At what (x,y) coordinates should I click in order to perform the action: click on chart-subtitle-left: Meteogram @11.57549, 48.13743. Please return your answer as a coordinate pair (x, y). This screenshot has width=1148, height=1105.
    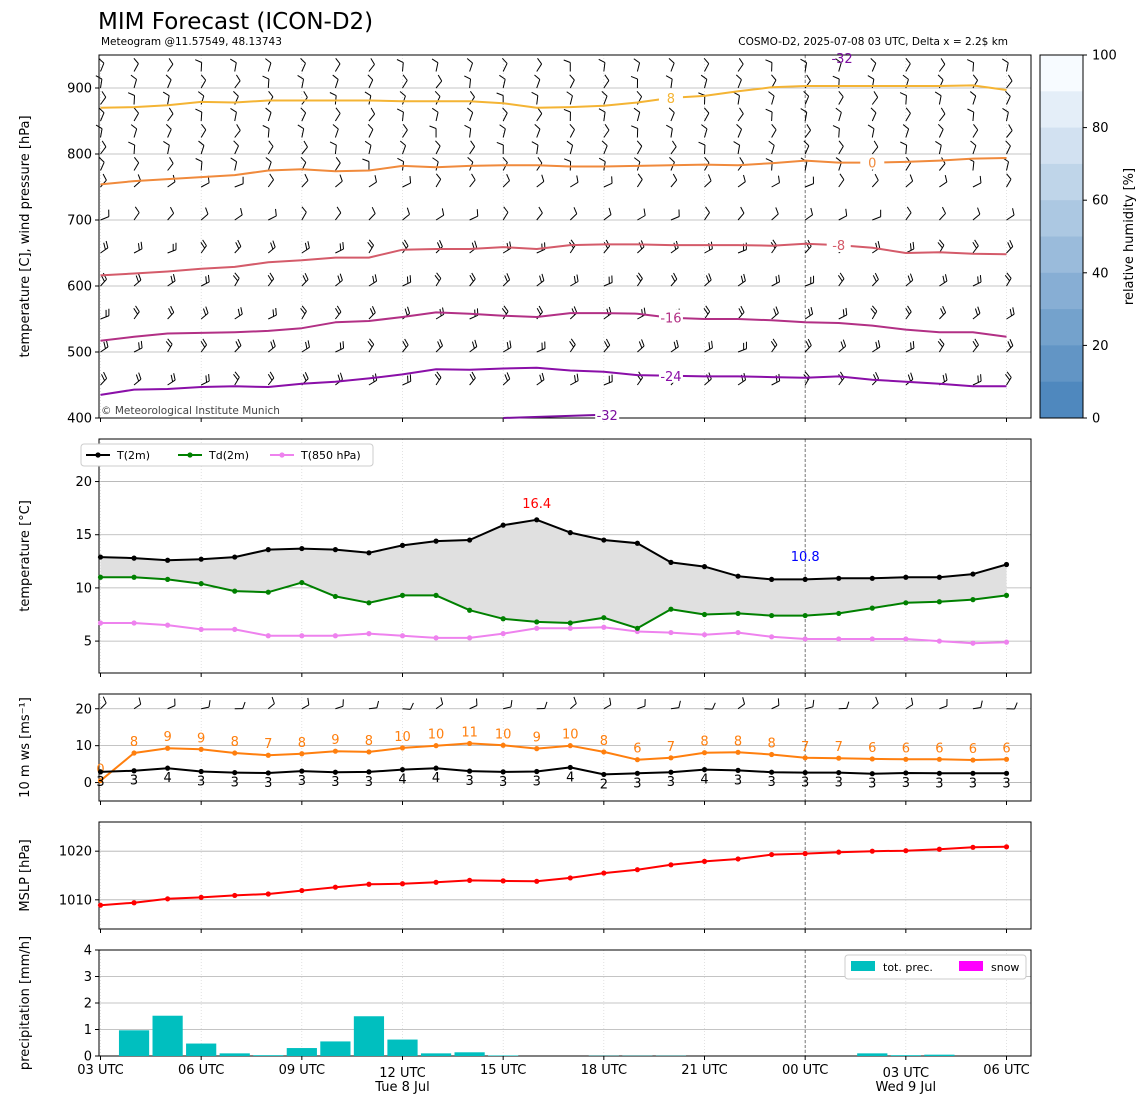
    Looking at the image, I should click on (191, 42).